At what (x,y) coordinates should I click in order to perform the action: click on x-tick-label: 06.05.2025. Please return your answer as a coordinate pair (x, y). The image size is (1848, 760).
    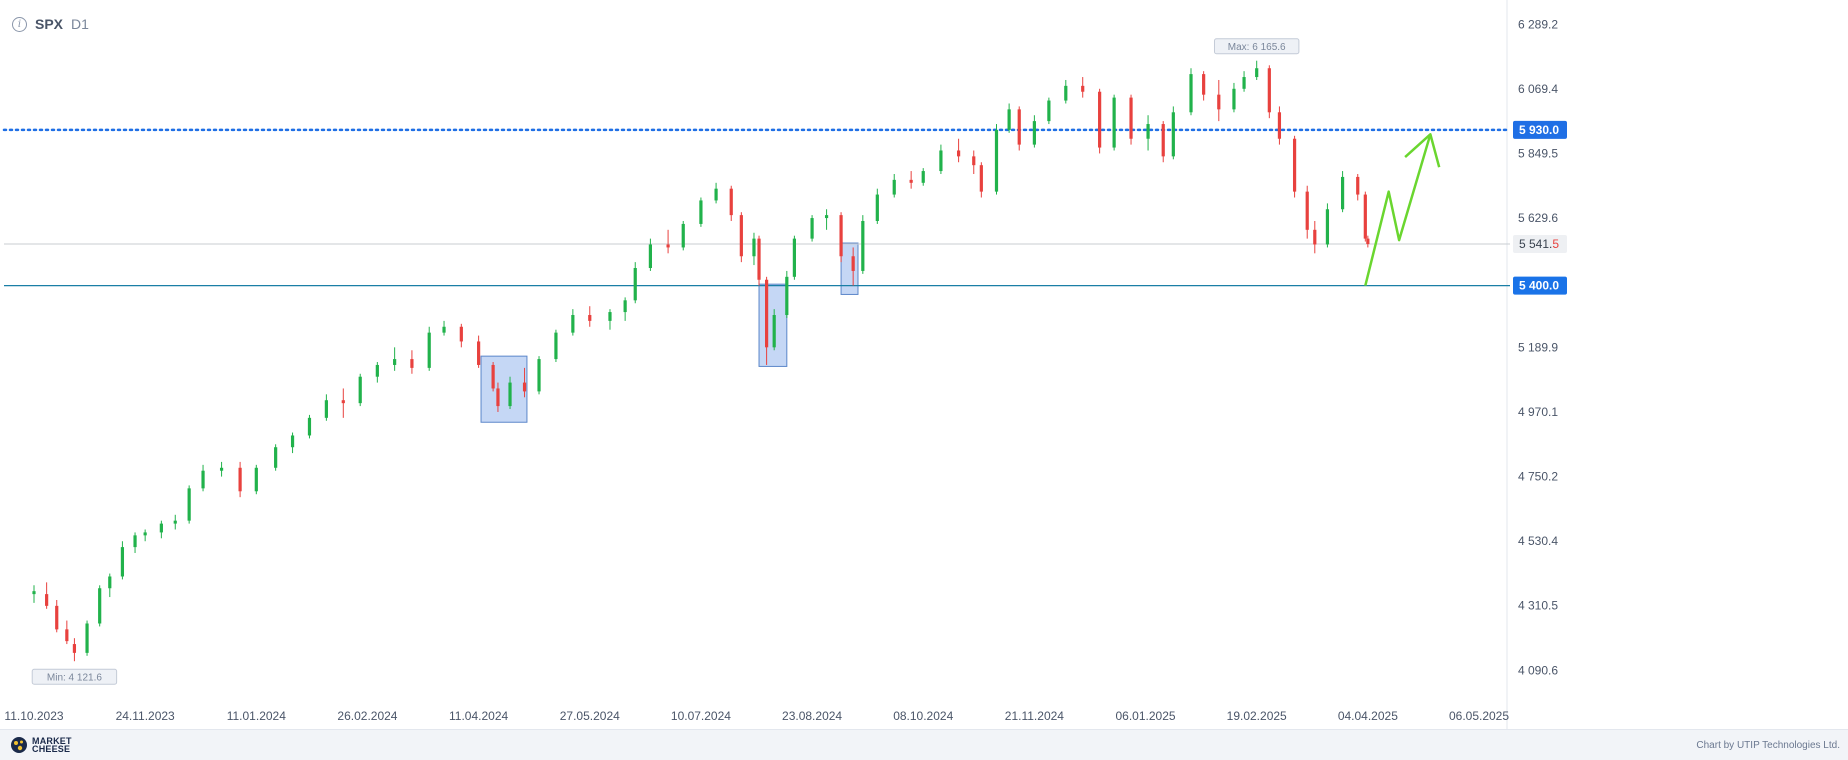
    Looking at the image, I should click on (1479, 716).